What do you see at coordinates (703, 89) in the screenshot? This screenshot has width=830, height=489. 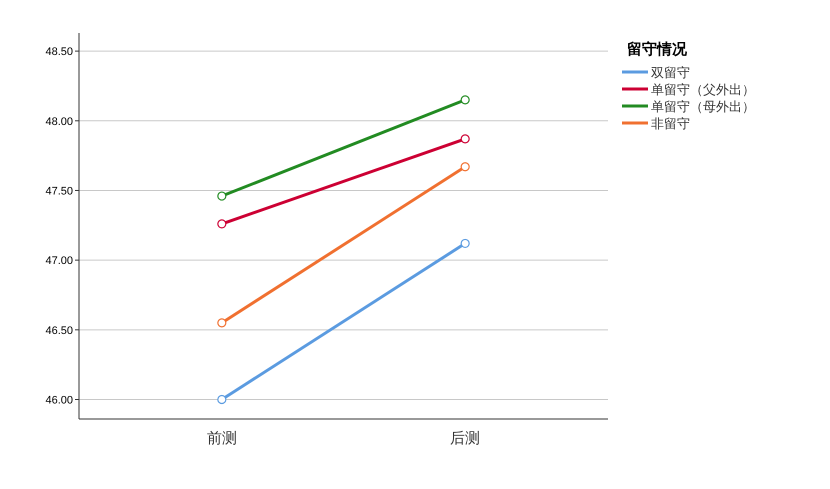 I see `legend-label: 单留守（父外出）` at bounding box center [703, 89].